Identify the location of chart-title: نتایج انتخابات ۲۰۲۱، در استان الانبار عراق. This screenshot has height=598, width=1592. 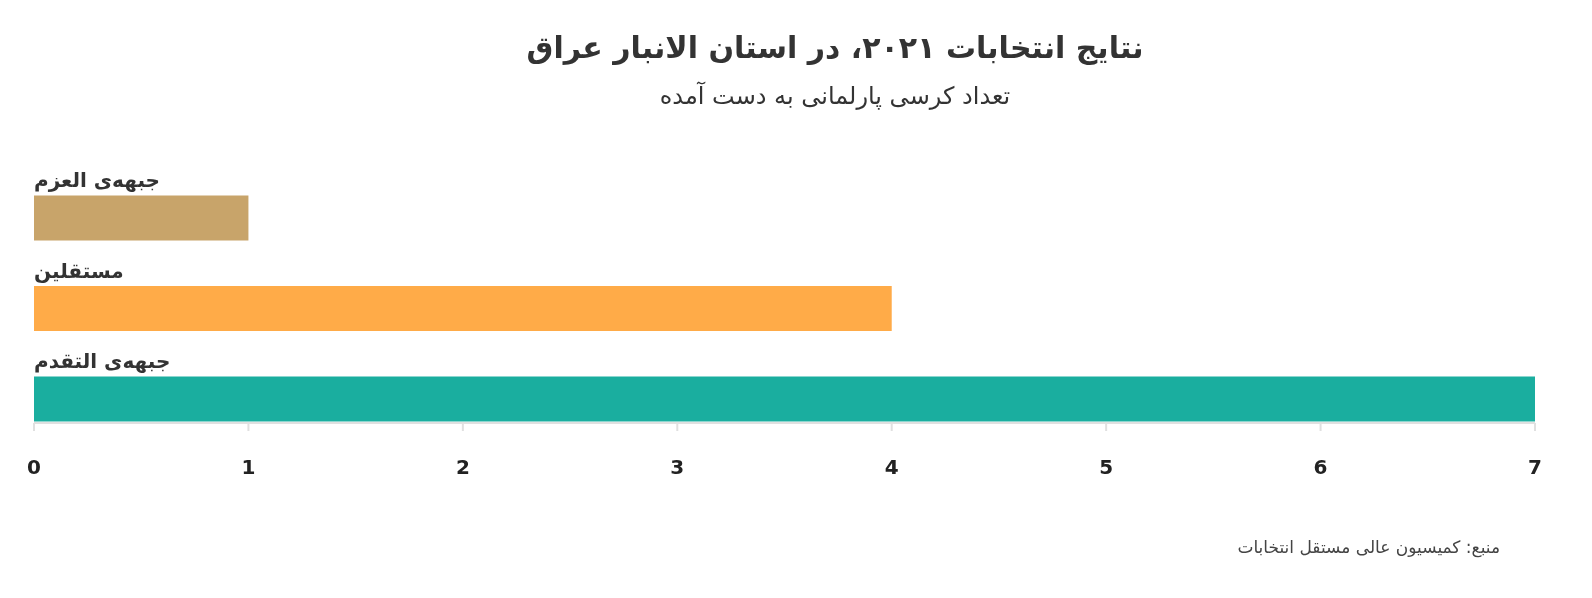
(835, 47).